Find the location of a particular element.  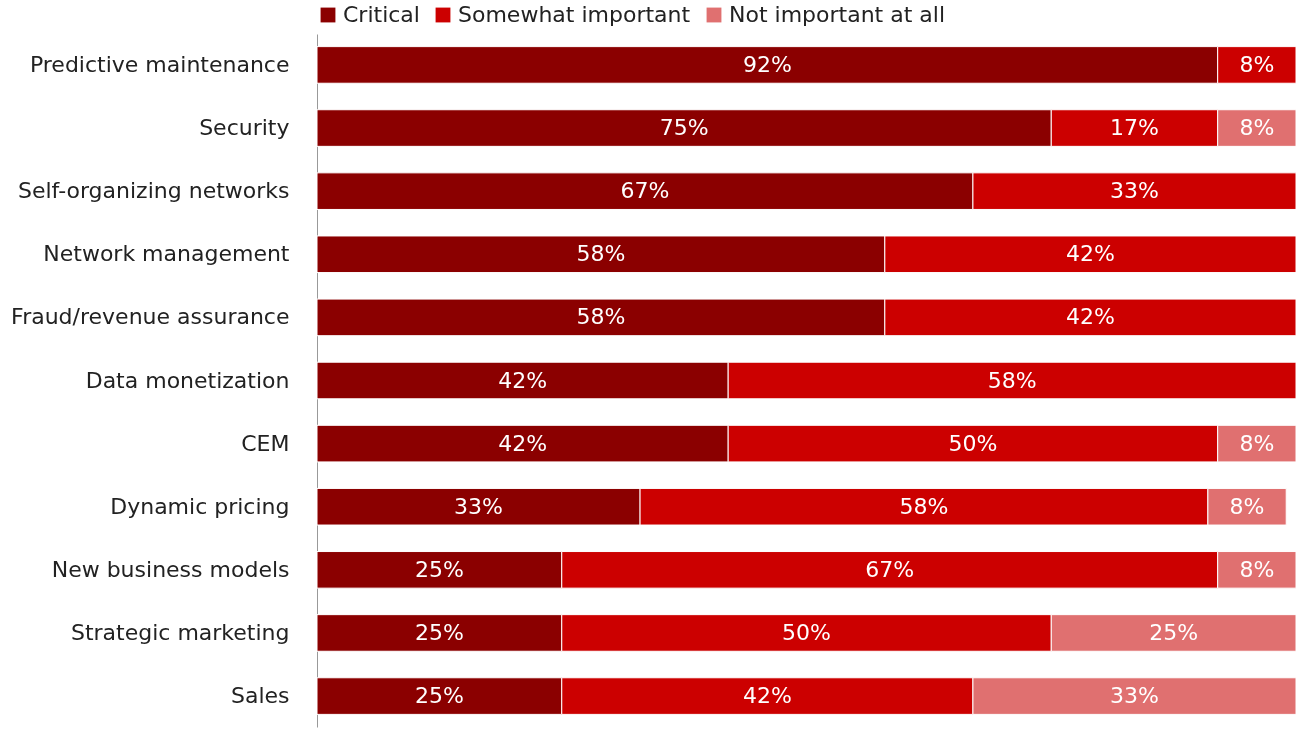

y-tick-label: Predictive maintenance is located at coordinates (159, 64).